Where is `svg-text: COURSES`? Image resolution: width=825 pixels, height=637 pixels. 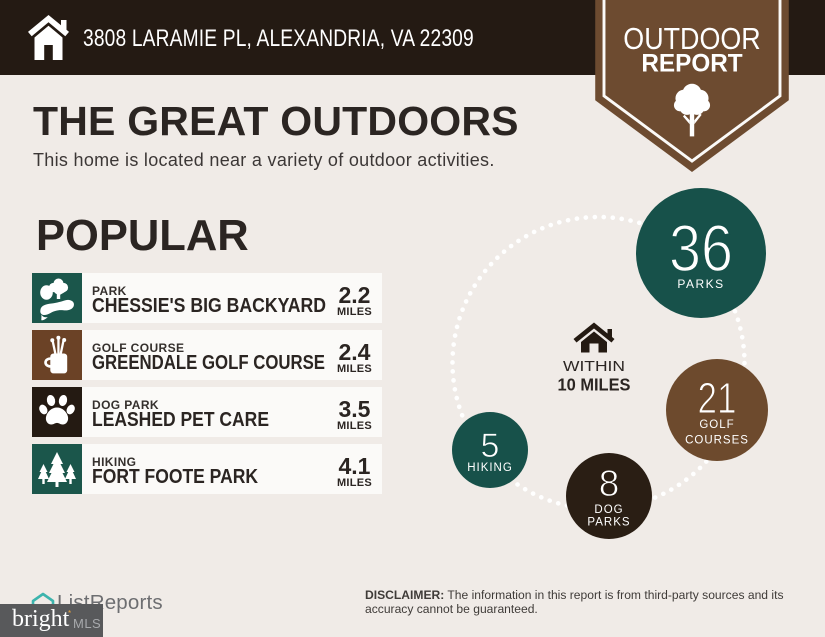
svg-text: COURSES is located at coordinates (717, 441).